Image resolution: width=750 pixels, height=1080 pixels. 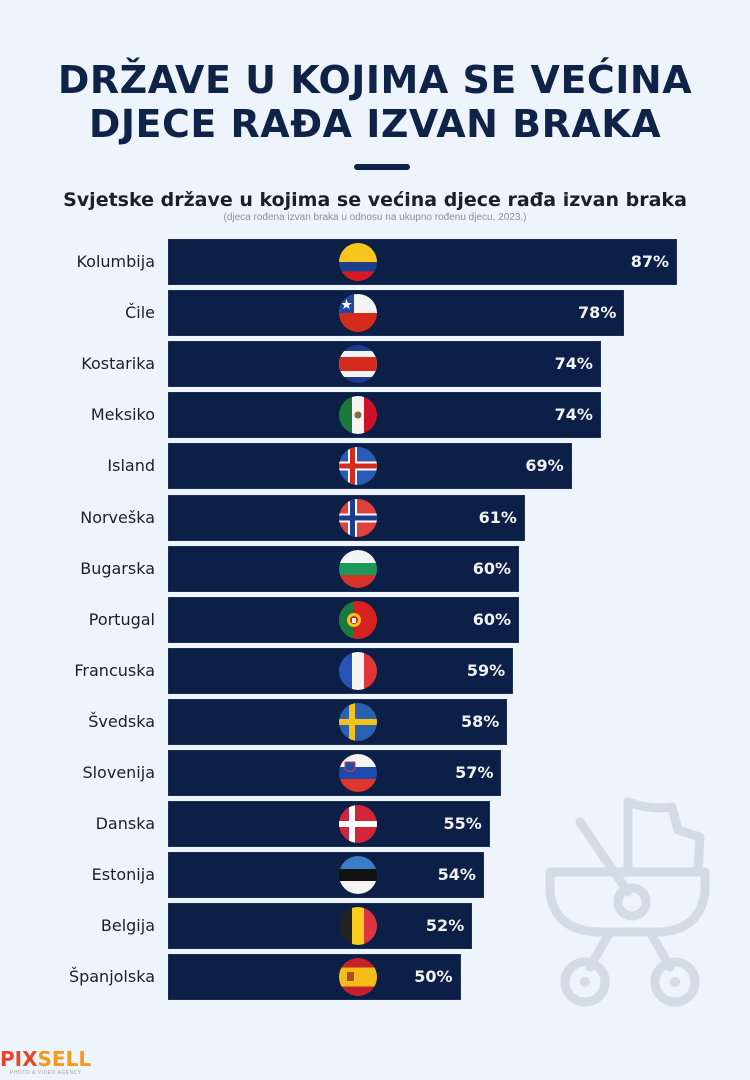 I want to click on denmark-flag-icon, so click(x=358, y=824).